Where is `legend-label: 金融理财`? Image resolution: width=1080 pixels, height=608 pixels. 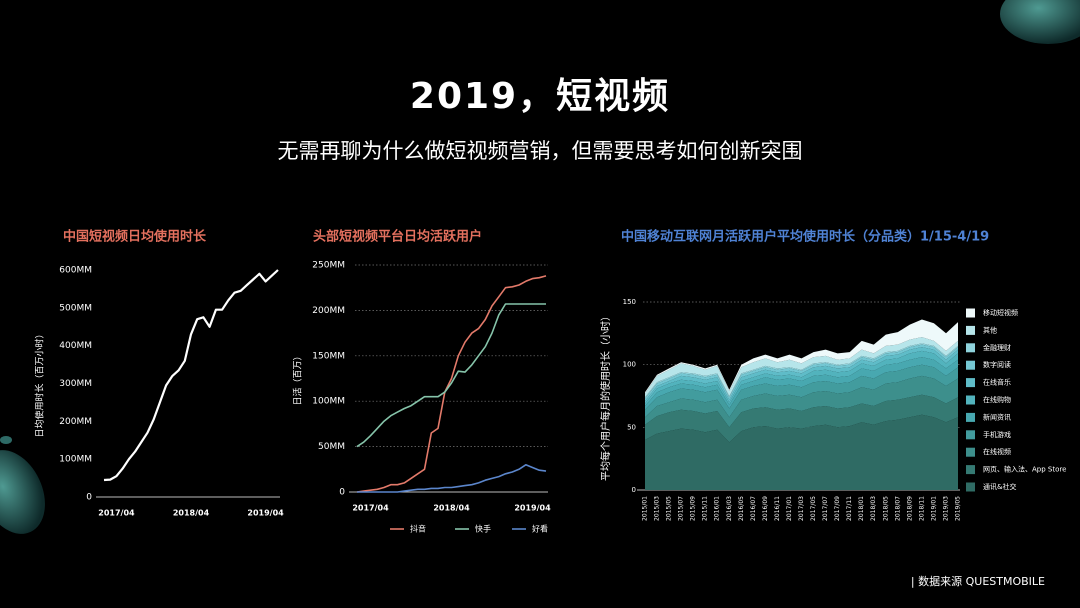
legend-label: 金融理财 is located at coordinates (997, 347).